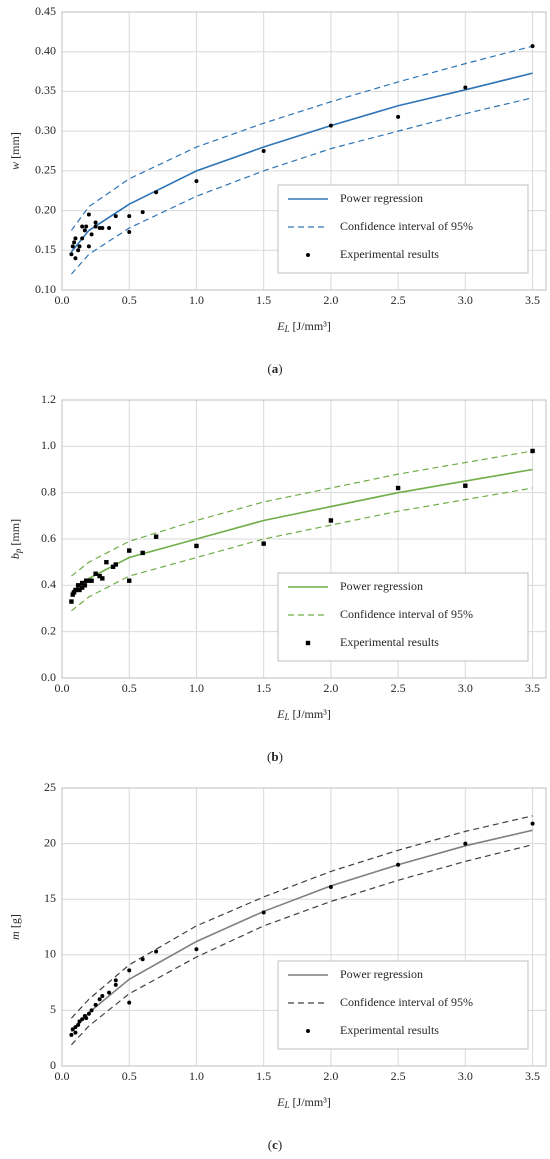 The image size is (550, 1159). Describe the element at coordinates (50, 842) in the screenshot. I see `y-tick-label: 20` at that location.